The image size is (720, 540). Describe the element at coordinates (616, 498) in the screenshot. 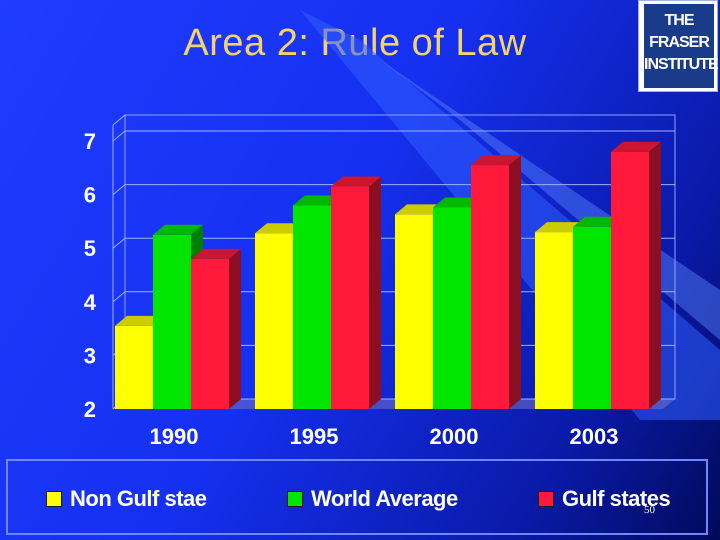

I see `legend-label-gulf-states: Gulf states` at that location.